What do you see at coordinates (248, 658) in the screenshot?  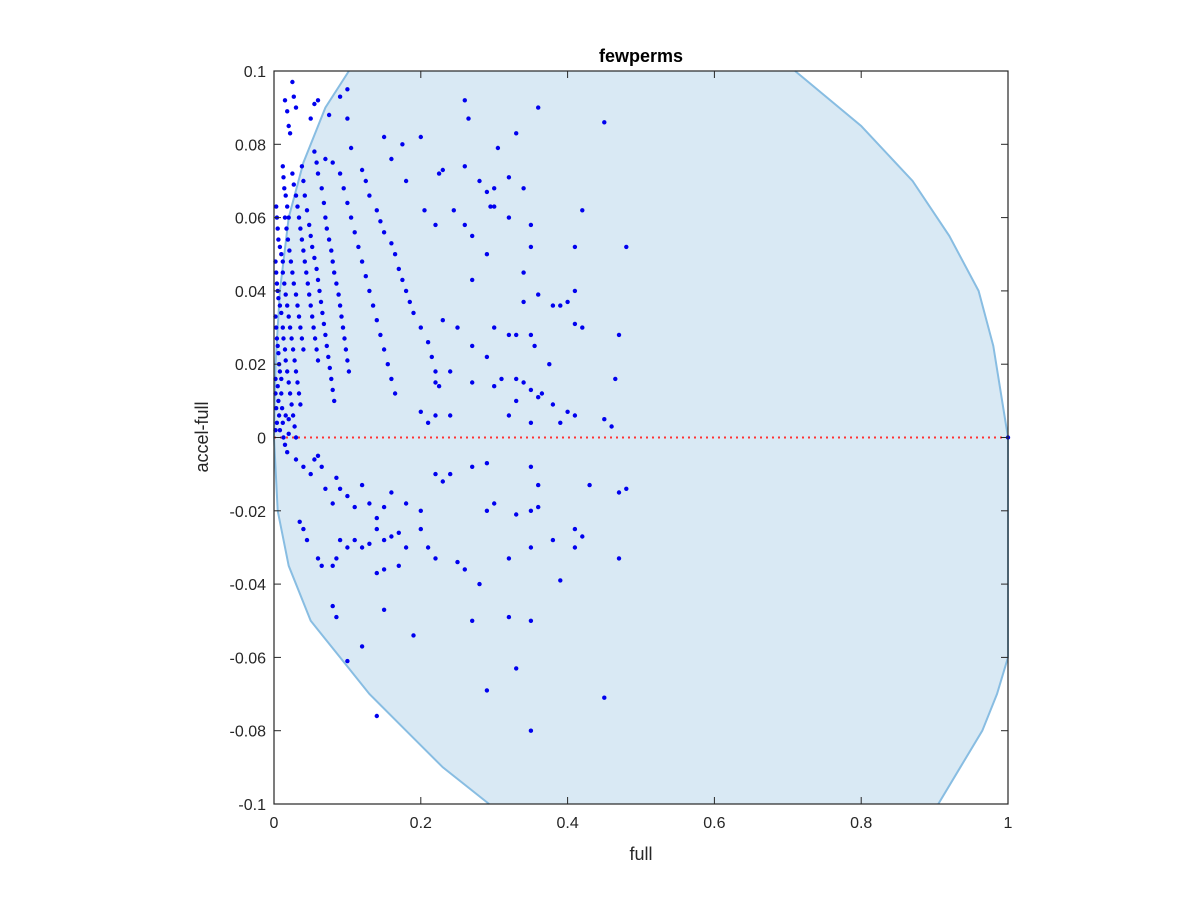 I see `y-tick-label: -0.06` at bounding box center [248, 658].